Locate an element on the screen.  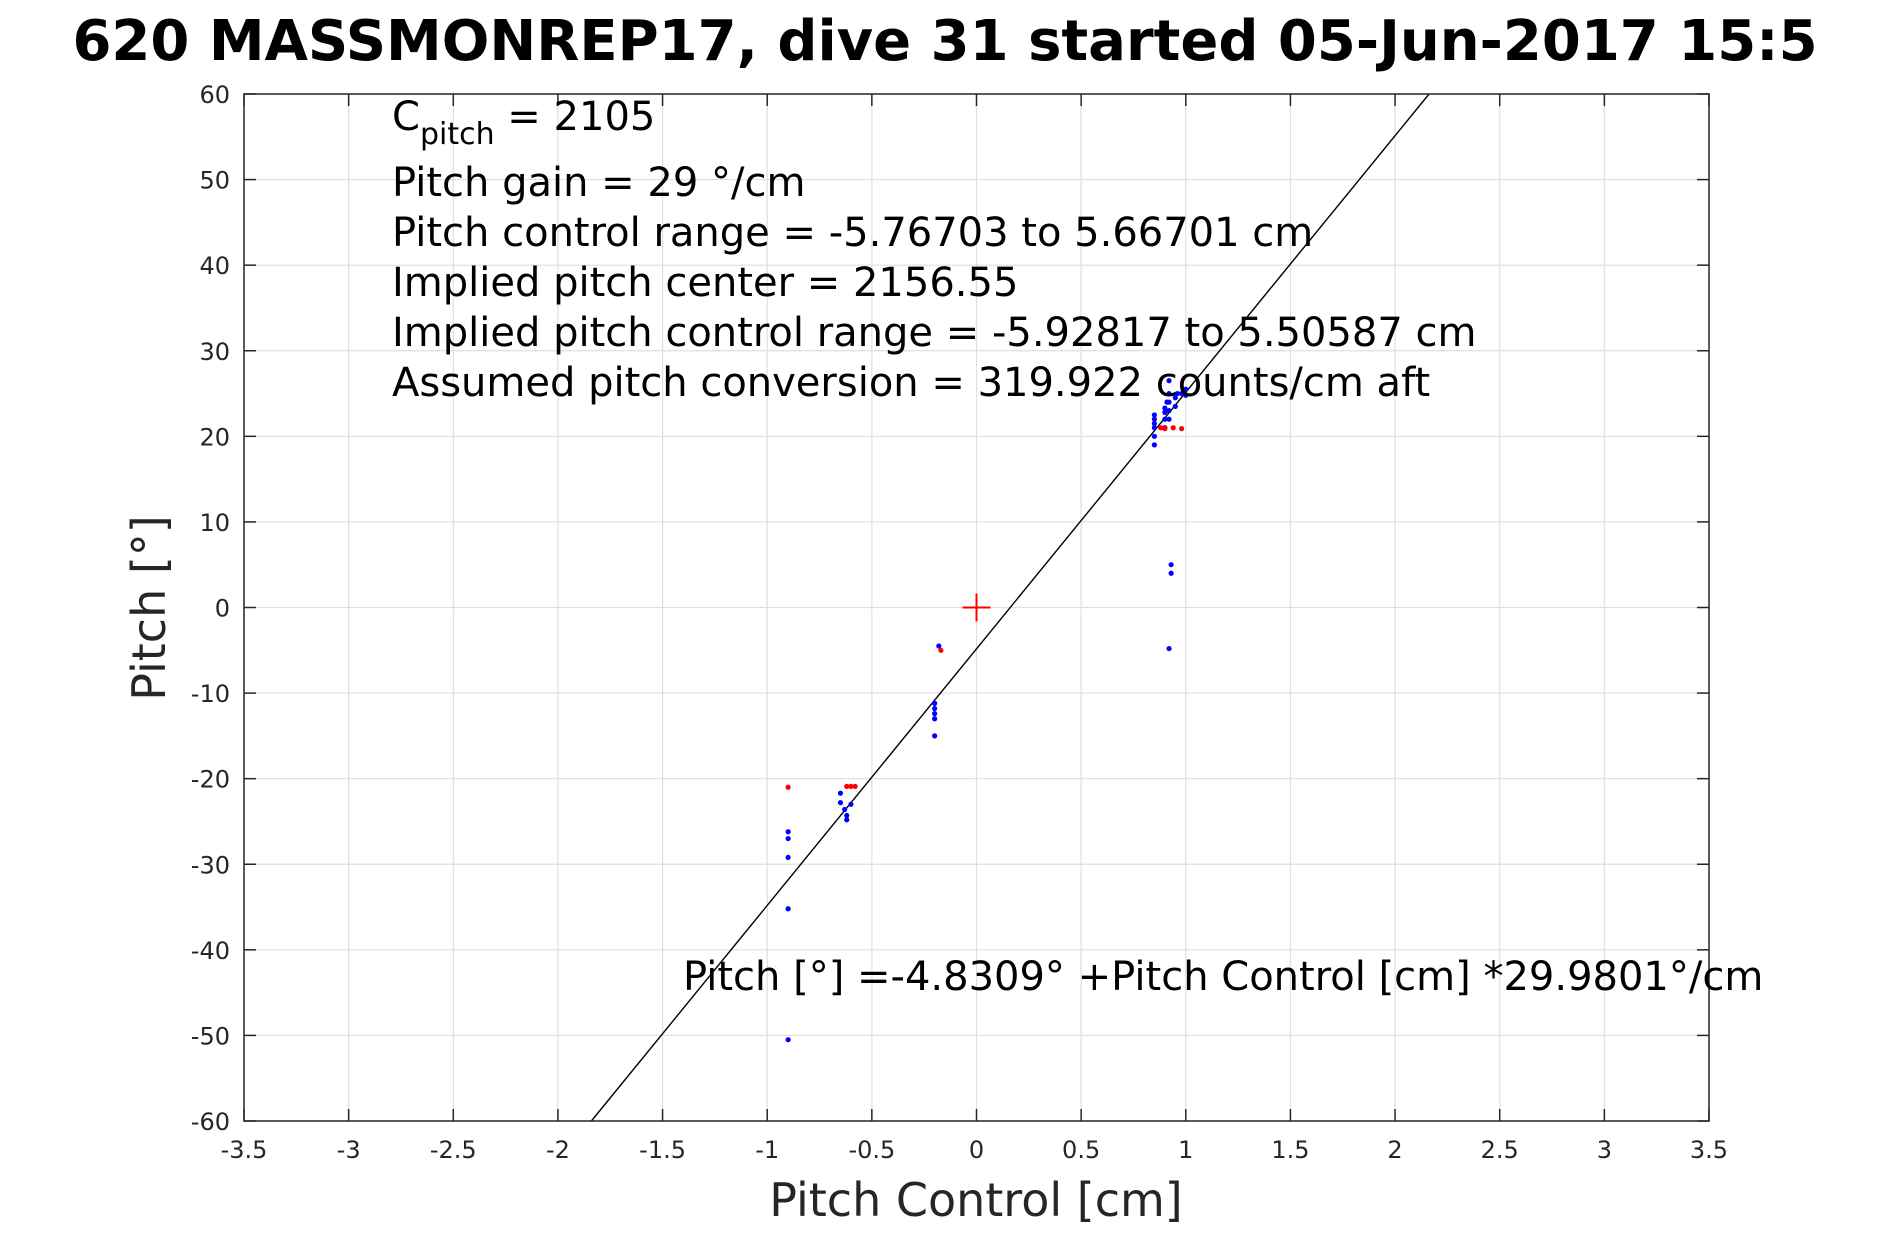
x-tick-label: -0.5 is located at coordinates (871, 1150).